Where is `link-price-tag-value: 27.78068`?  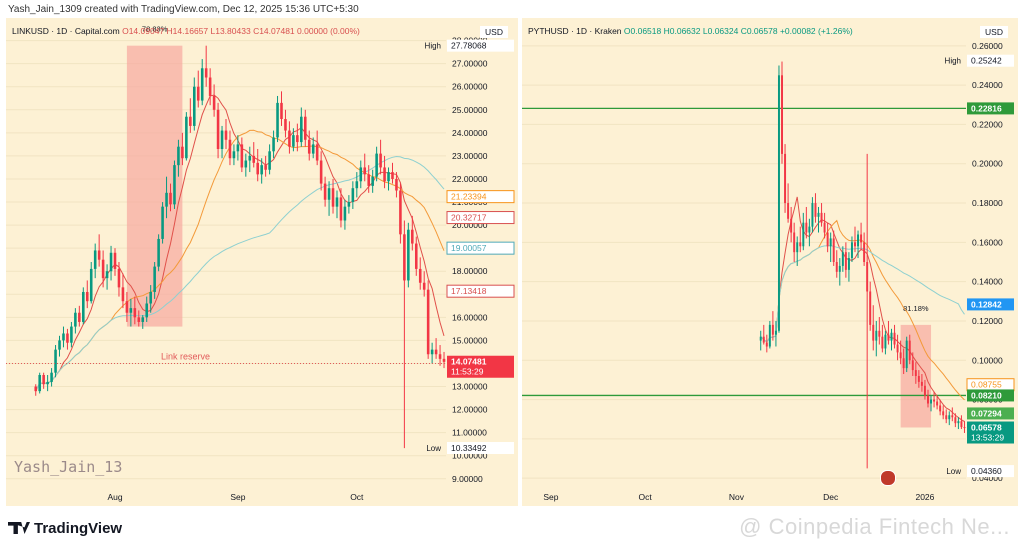
link-price-tag-value: 27.78068 is located at coordinates (469, 46).